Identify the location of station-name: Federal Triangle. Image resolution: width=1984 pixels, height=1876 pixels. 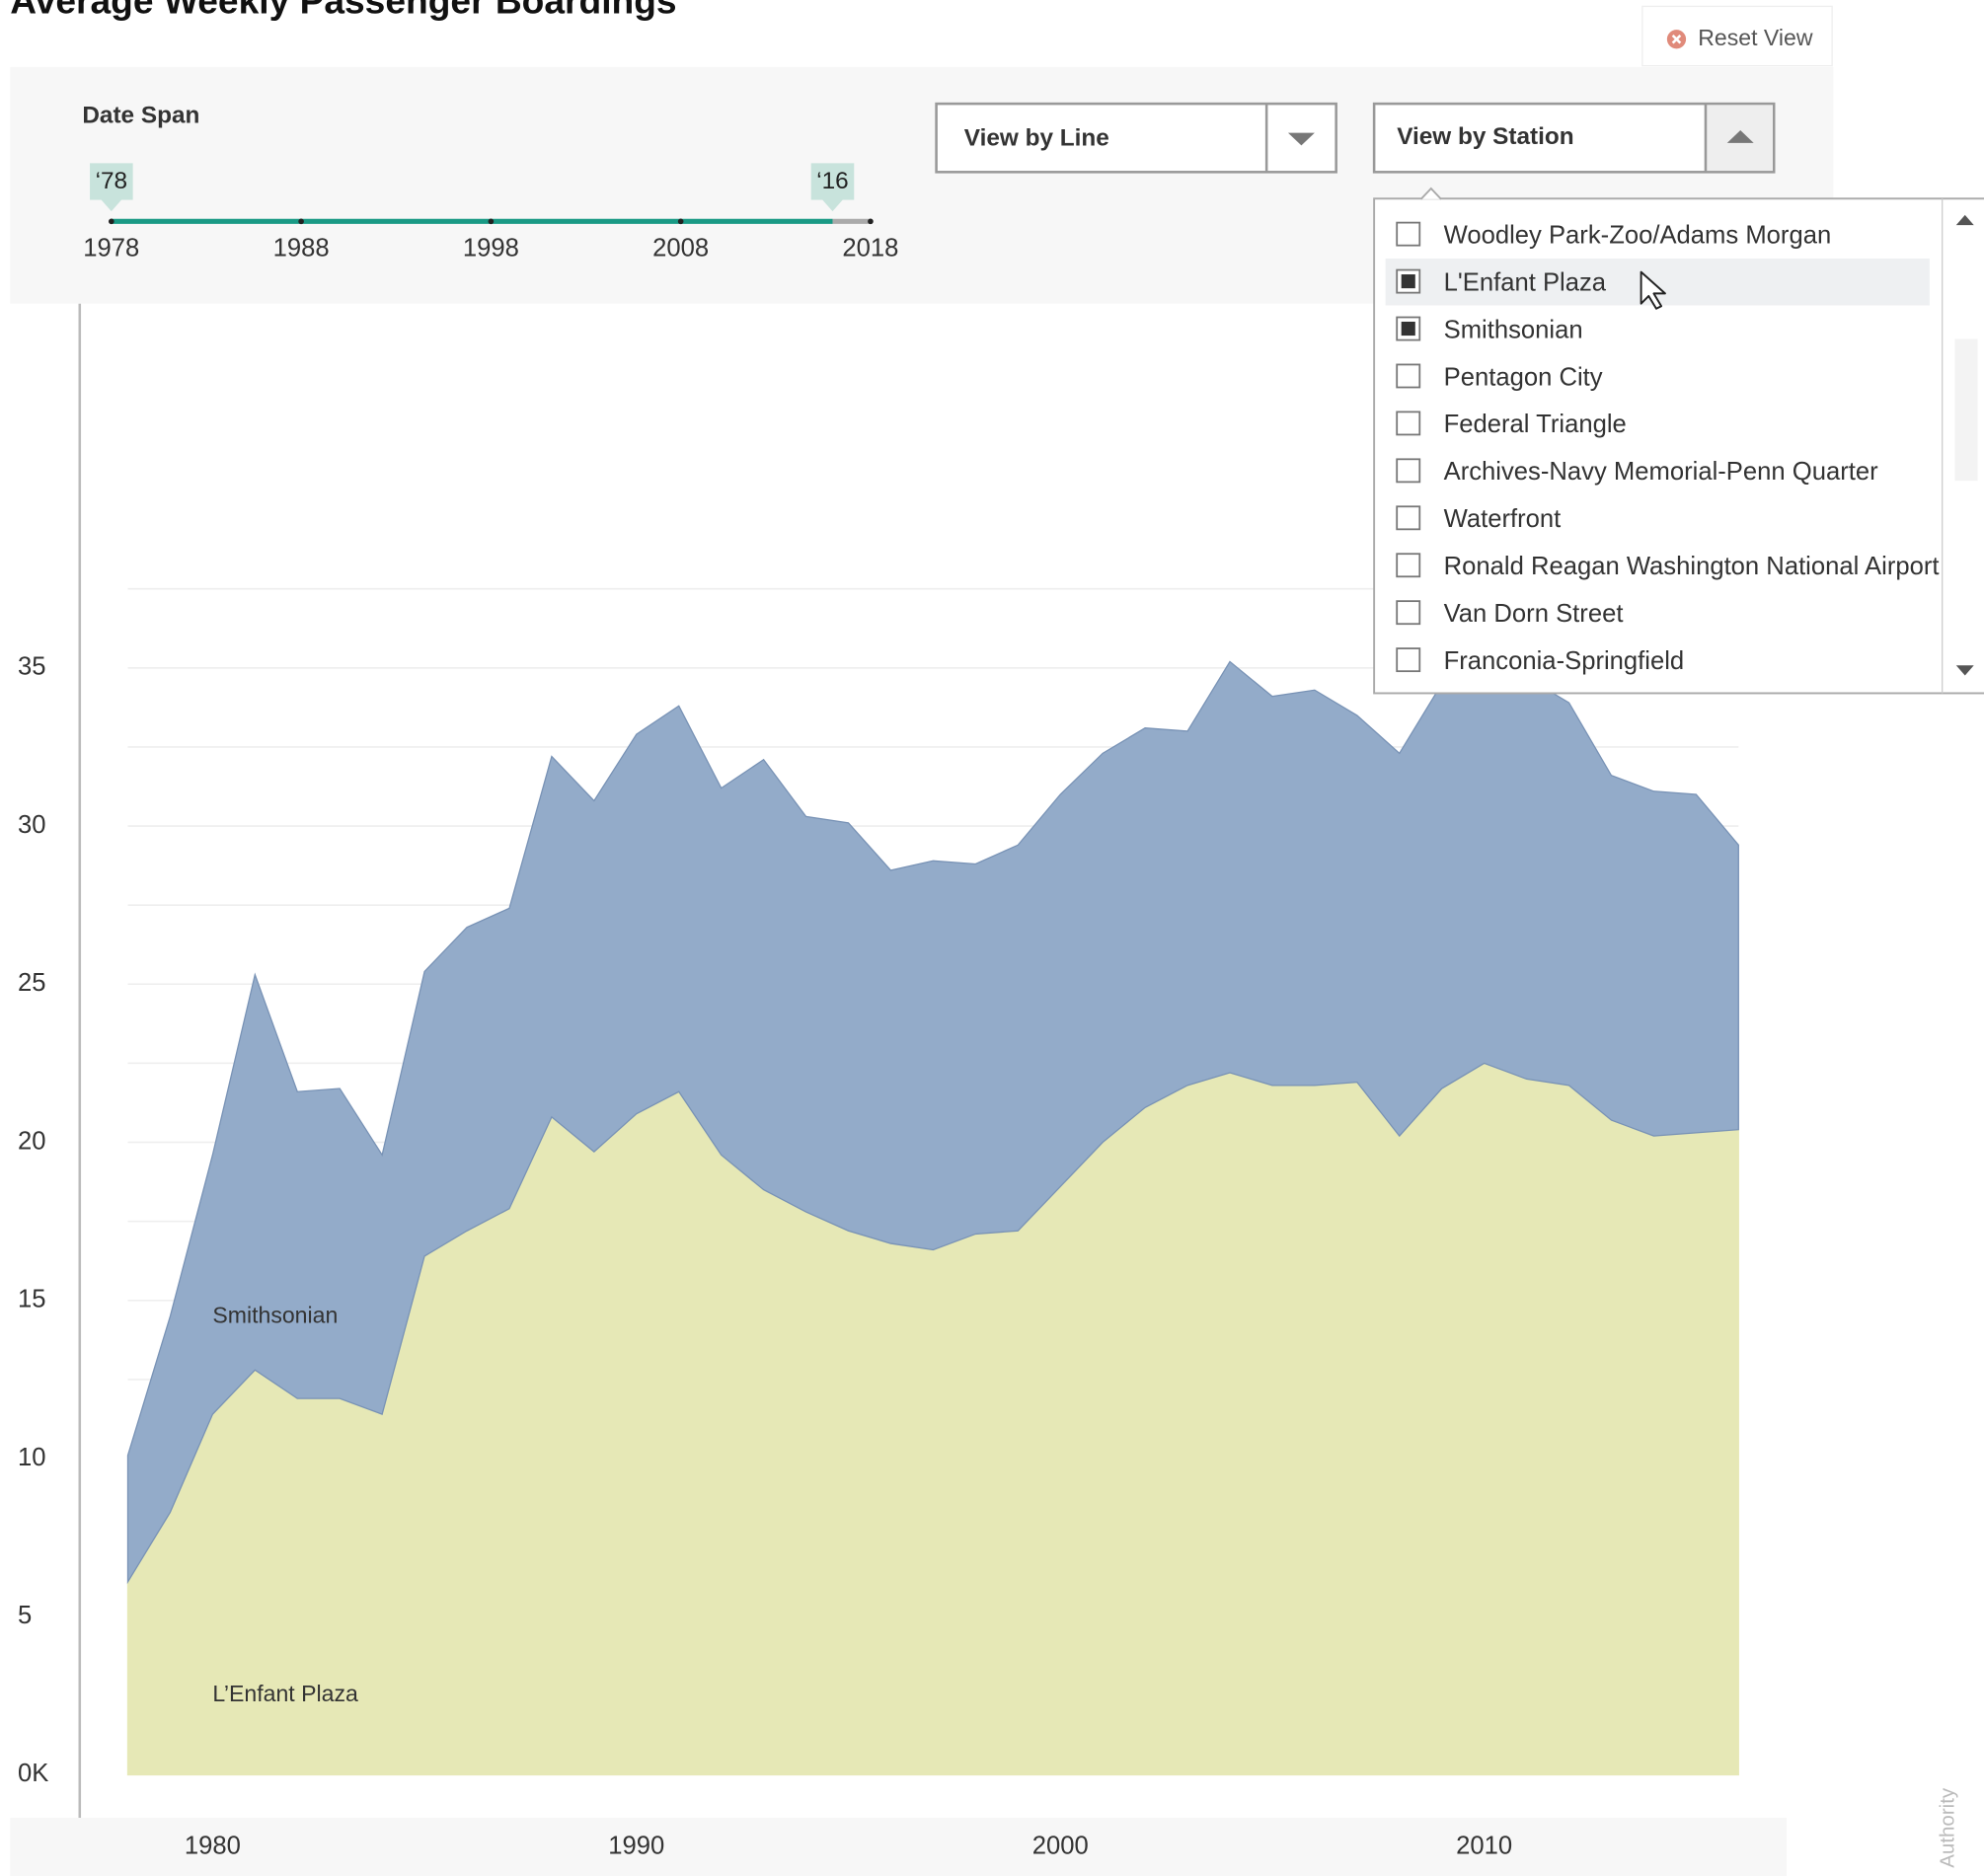
(1535, 424).